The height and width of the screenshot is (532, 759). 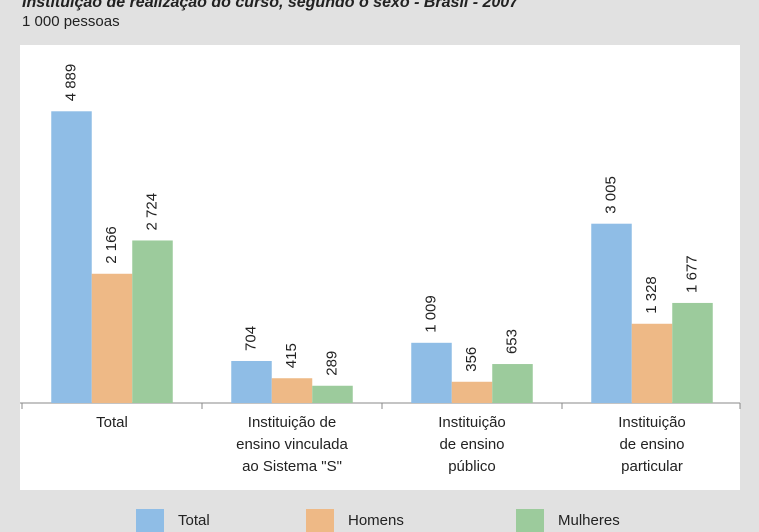 I want to click on value-label: 3 005, so click(x=610, y=195).